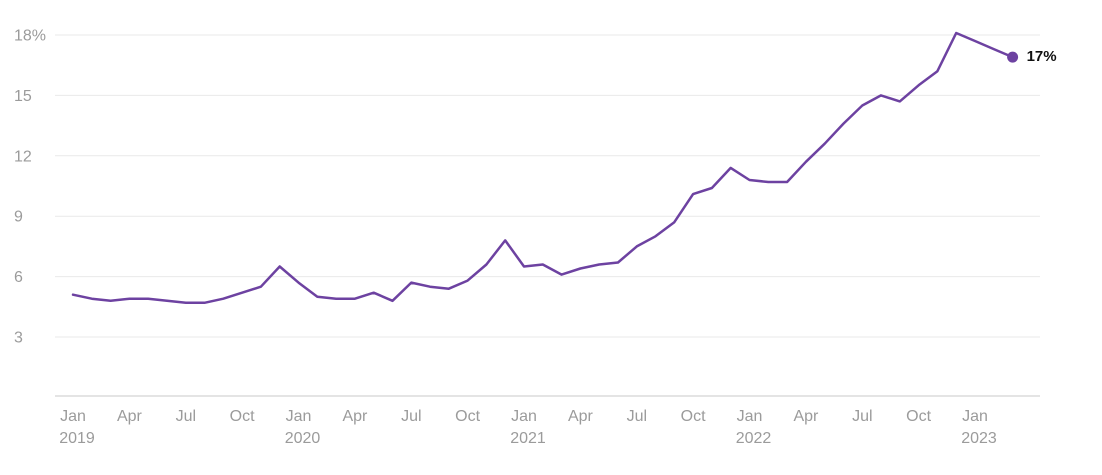  What do you see at coordinates (528, 438) in the screenshot?
I see `x-axis-year-label: 2021` at bounding box center [528, 438].